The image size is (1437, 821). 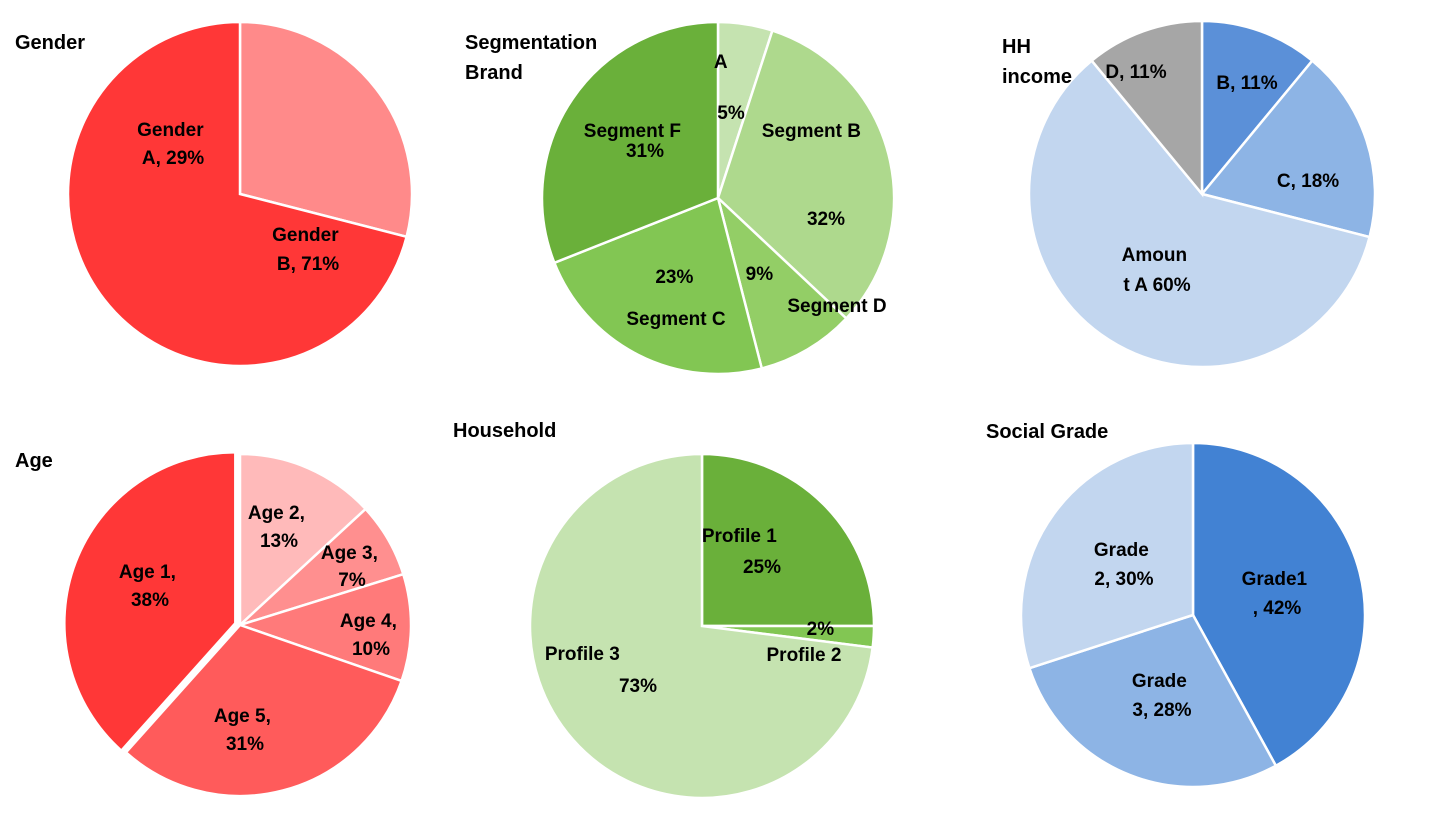 I want to click on slice-label: Age 5, 31%, so click(x=245, y=730).